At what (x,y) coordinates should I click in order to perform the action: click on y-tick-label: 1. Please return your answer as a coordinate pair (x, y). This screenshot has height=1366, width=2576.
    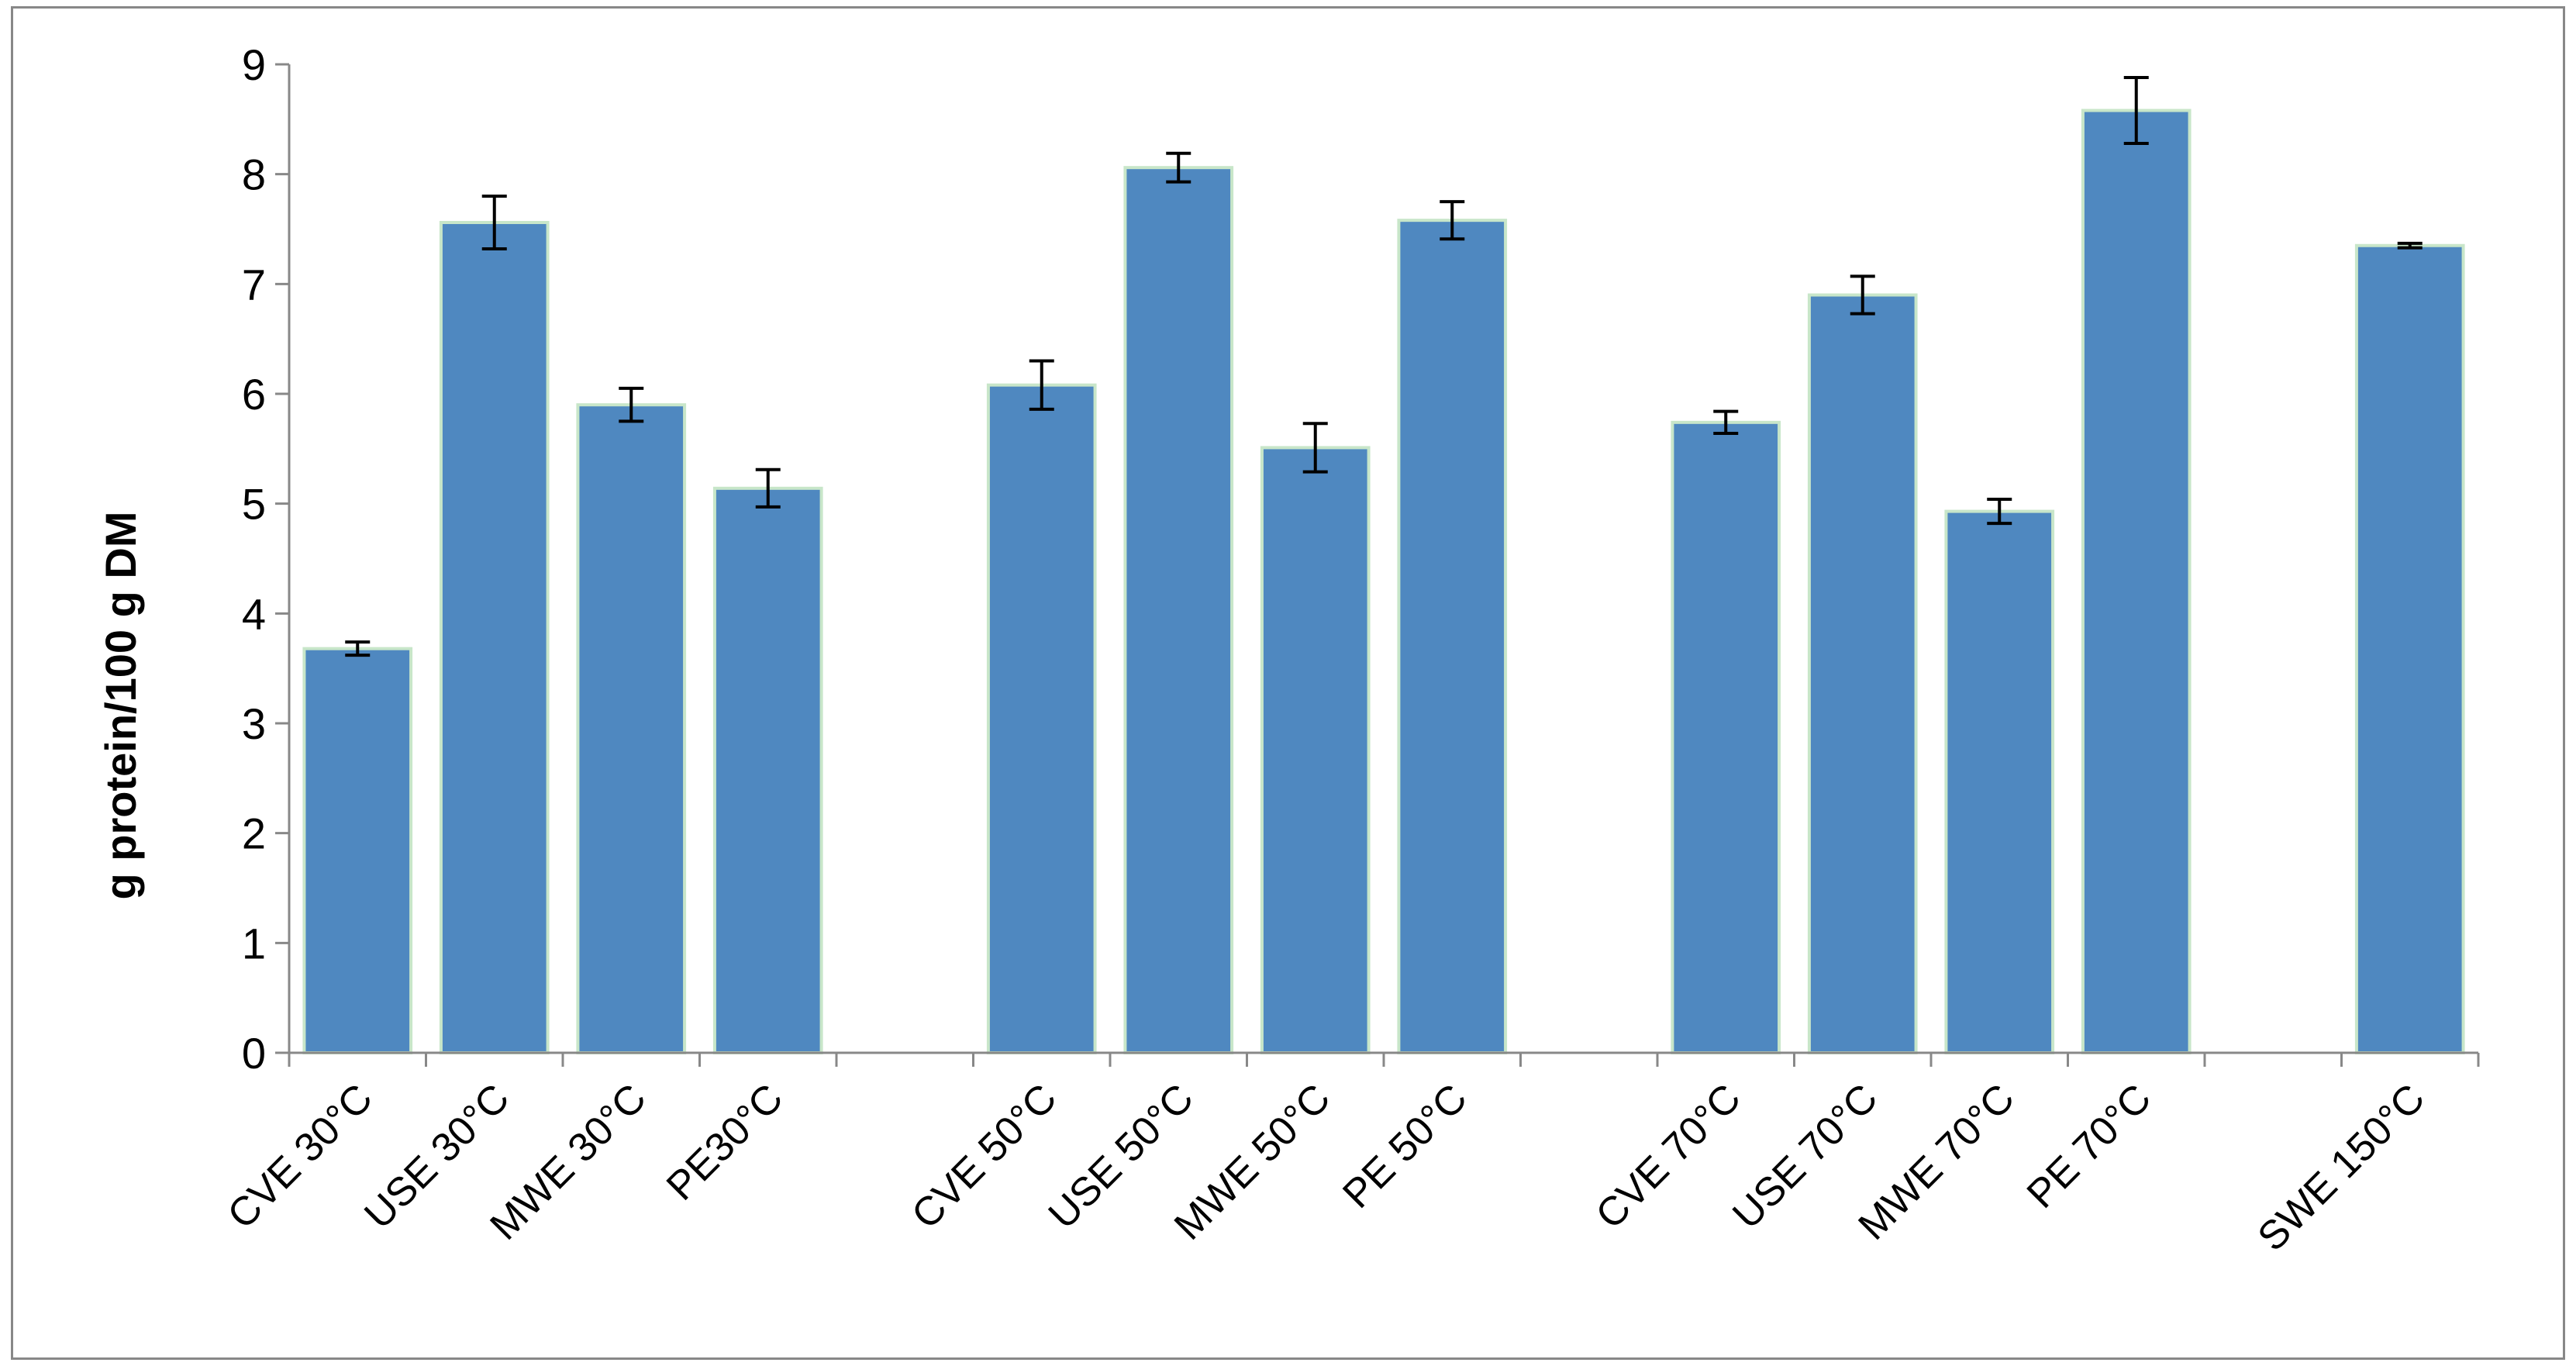
    Looking at the image, I should click on (254, 943).